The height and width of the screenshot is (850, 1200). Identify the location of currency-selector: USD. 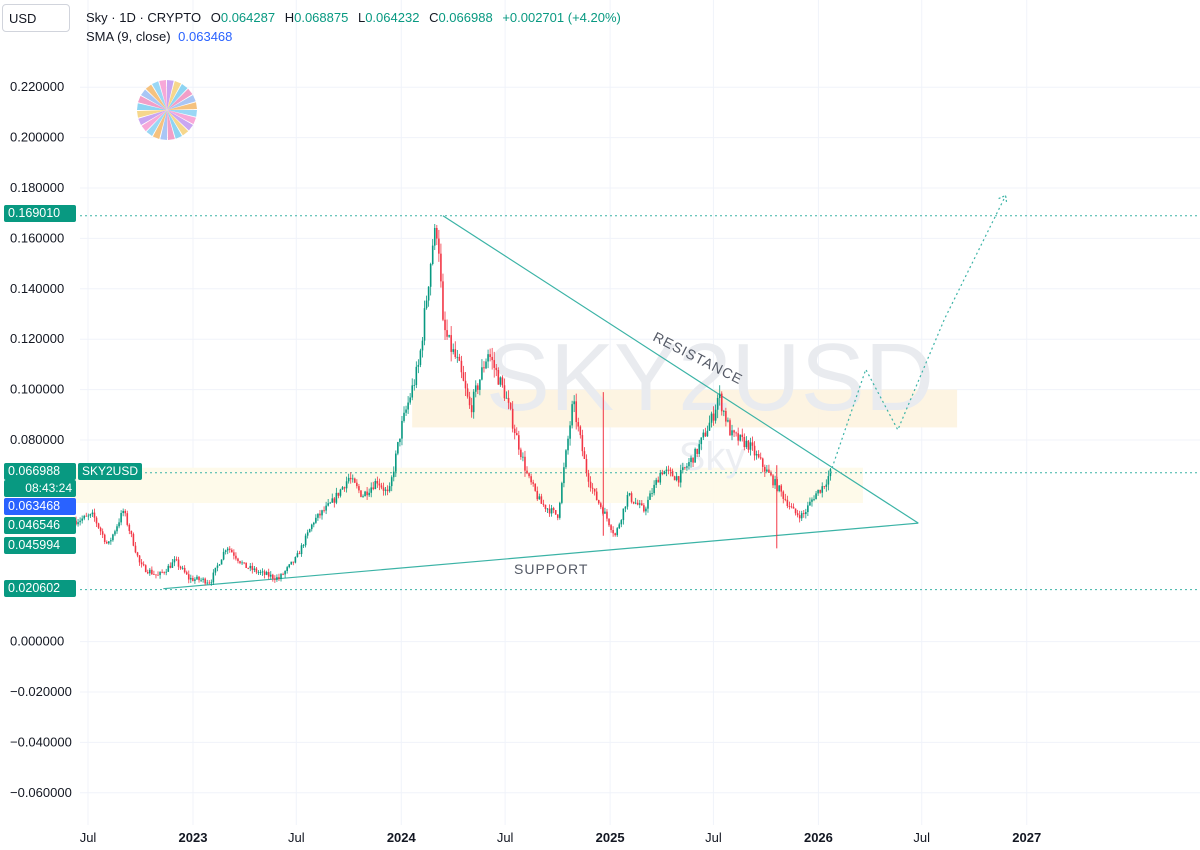
(36, 18).